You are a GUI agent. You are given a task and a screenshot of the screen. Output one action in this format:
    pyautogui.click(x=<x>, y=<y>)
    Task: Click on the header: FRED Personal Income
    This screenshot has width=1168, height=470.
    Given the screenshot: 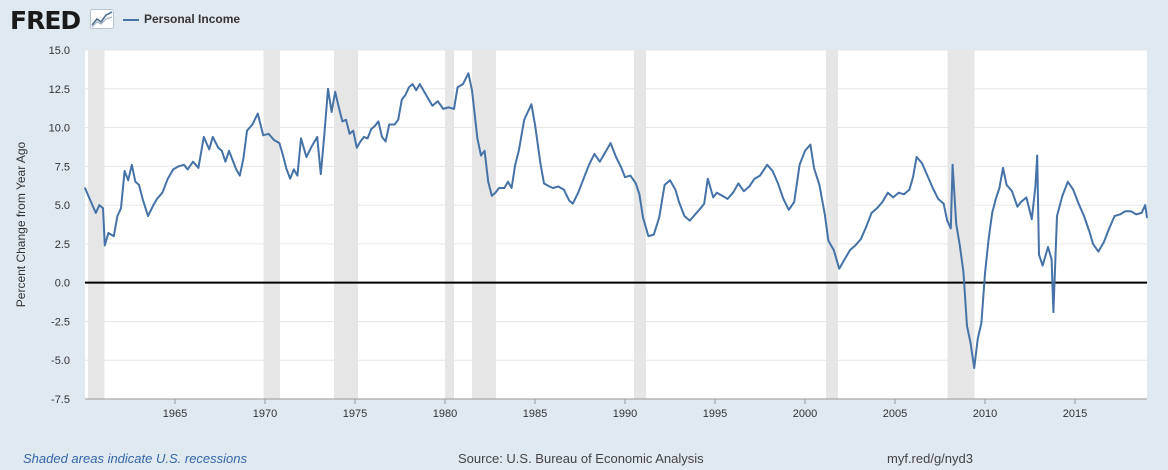 What is the action you would take?
    pyautogui.click(x=584, y=20)
    